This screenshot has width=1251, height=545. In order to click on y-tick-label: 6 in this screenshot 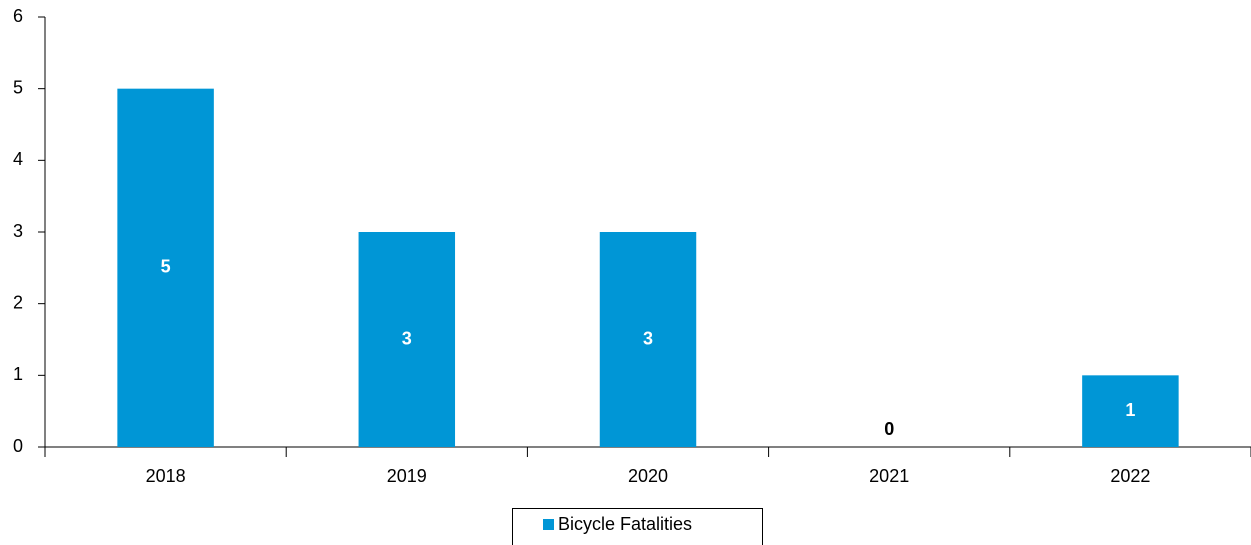, I will do `click(18, 16)`.